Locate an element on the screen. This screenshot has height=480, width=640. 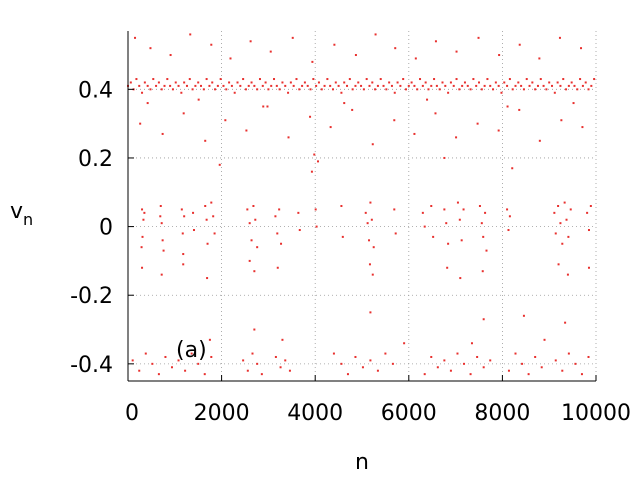
y-tick-label: -0.2 is located at coordinates (91, 296).